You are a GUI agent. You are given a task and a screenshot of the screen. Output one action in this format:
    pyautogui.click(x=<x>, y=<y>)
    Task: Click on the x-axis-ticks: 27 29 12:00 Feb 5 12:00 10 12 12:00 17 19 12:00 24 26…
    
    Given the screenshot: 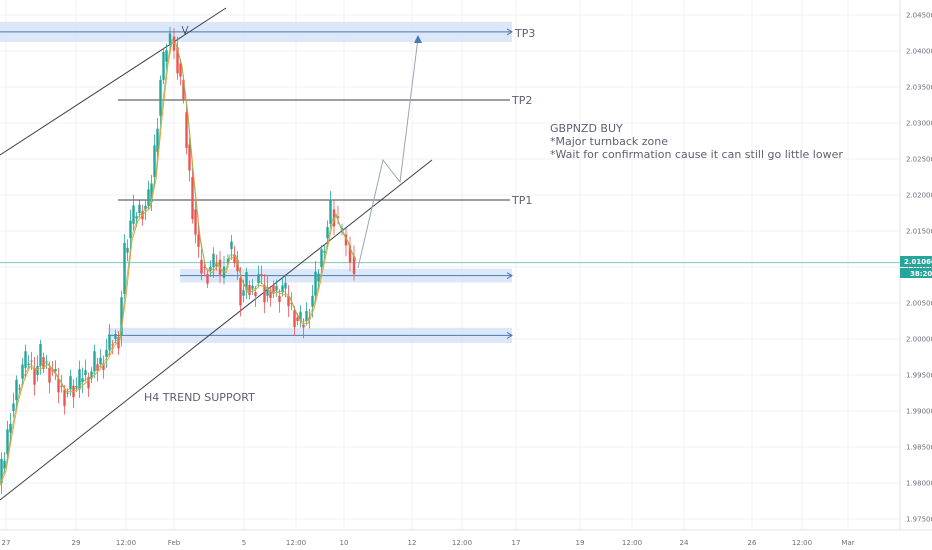 What is the action you would take?
    pyautogui.click(x=428, y=543)
    